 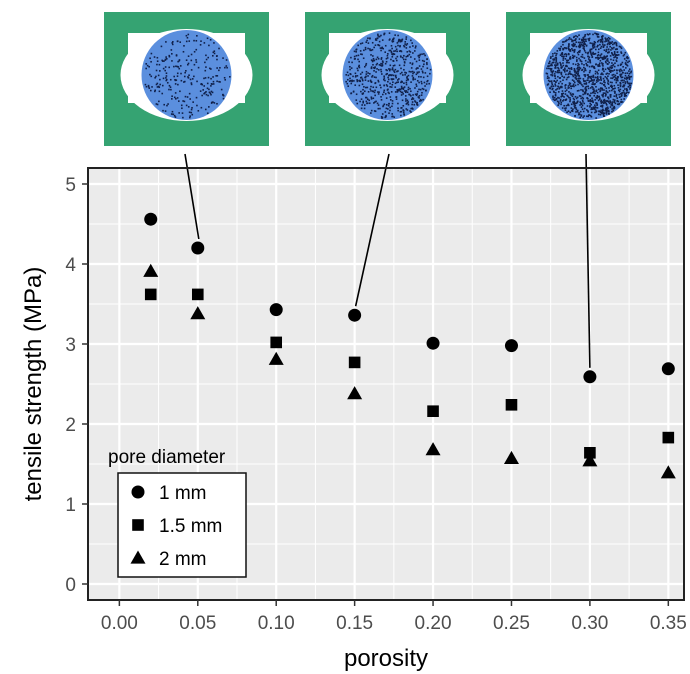 I want to click on y-tick-label: 0, so click(x=70, y=585).